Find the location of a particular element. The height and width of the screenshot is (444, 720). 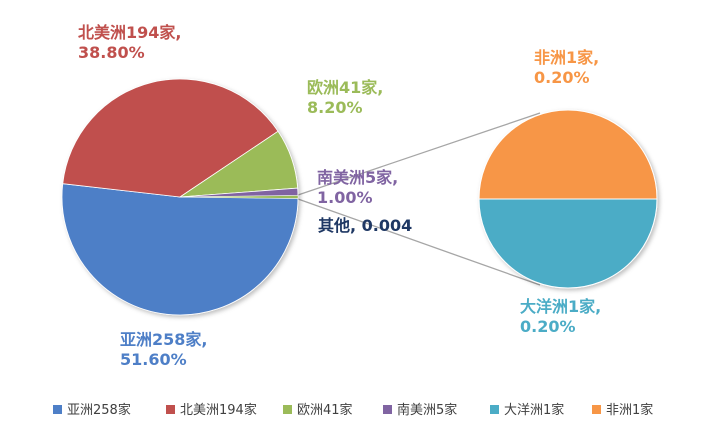

legend-label: 亚洲258家 is located at coordinates (99, 410).